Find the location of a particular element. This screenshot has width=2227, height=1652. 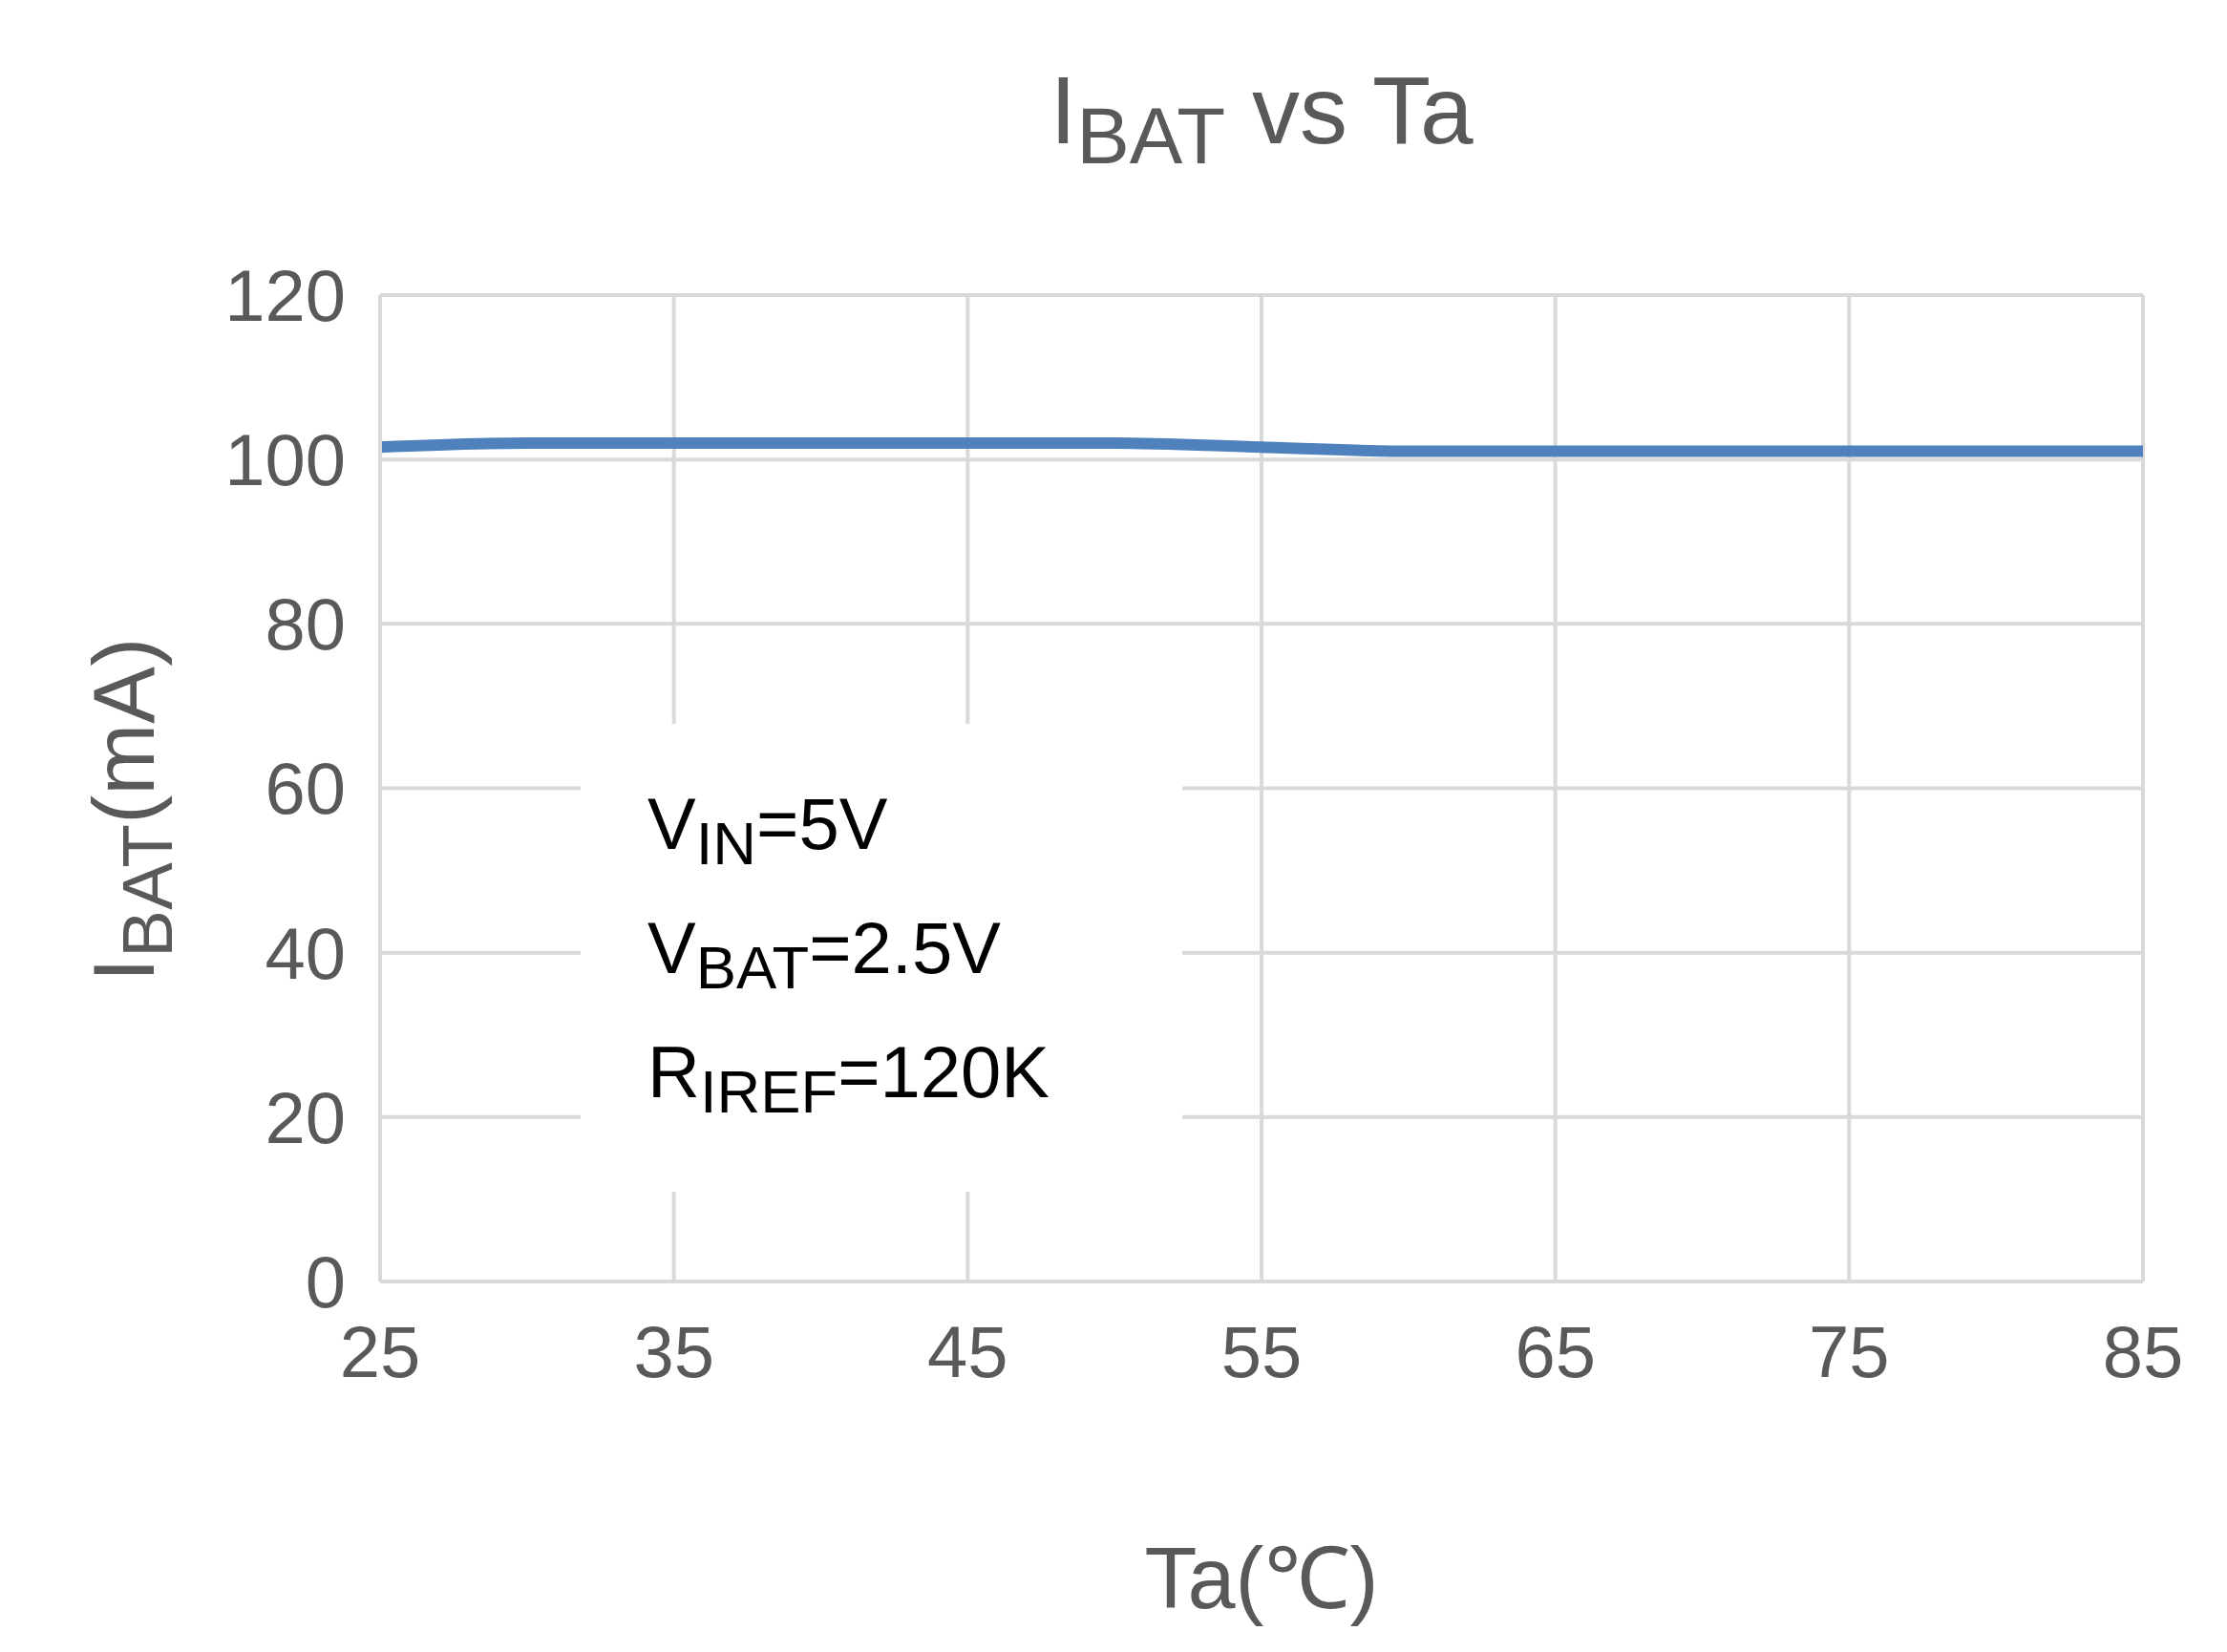

y-tick-label: 40 is located at coordinates (305, 953).